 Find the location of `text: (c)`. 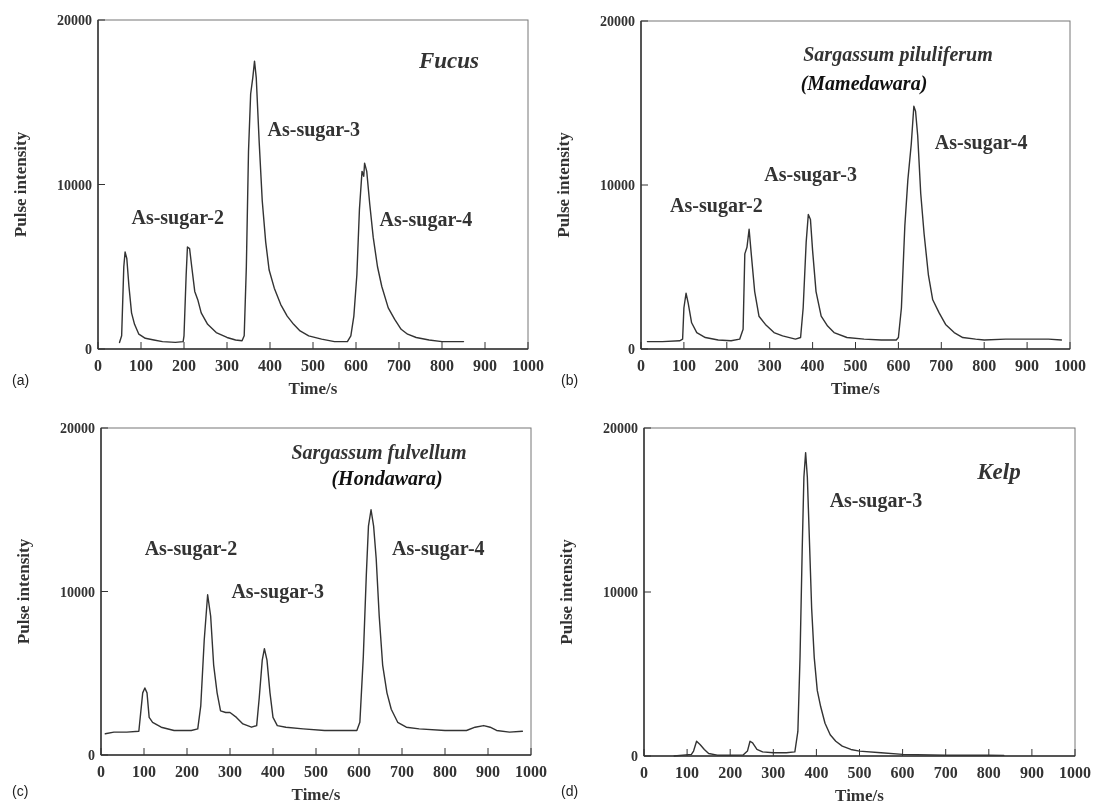

text: (c) is located at coordinates (20, 791).